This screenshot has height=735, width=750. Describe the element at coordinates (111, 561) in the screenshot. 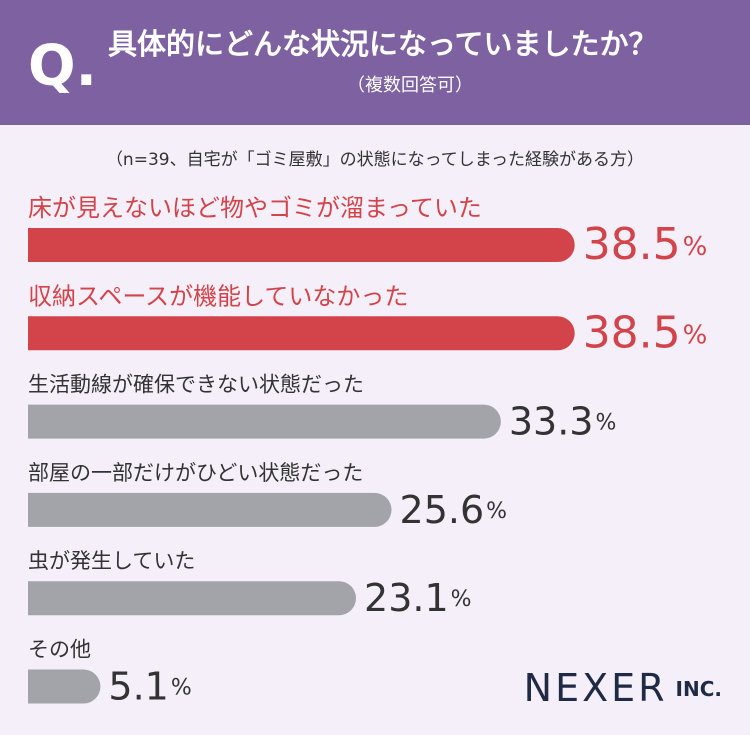

I see `category-label: 虫が発生していた` at that location.